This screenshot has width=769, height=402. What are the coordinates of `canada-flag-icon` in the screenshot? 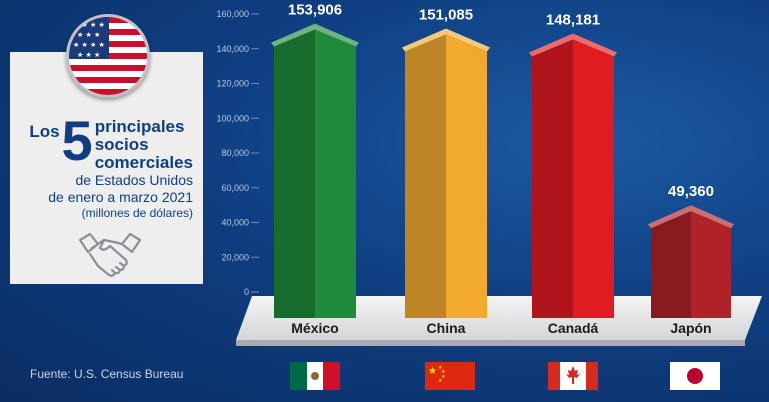 It's located at (573, 376).